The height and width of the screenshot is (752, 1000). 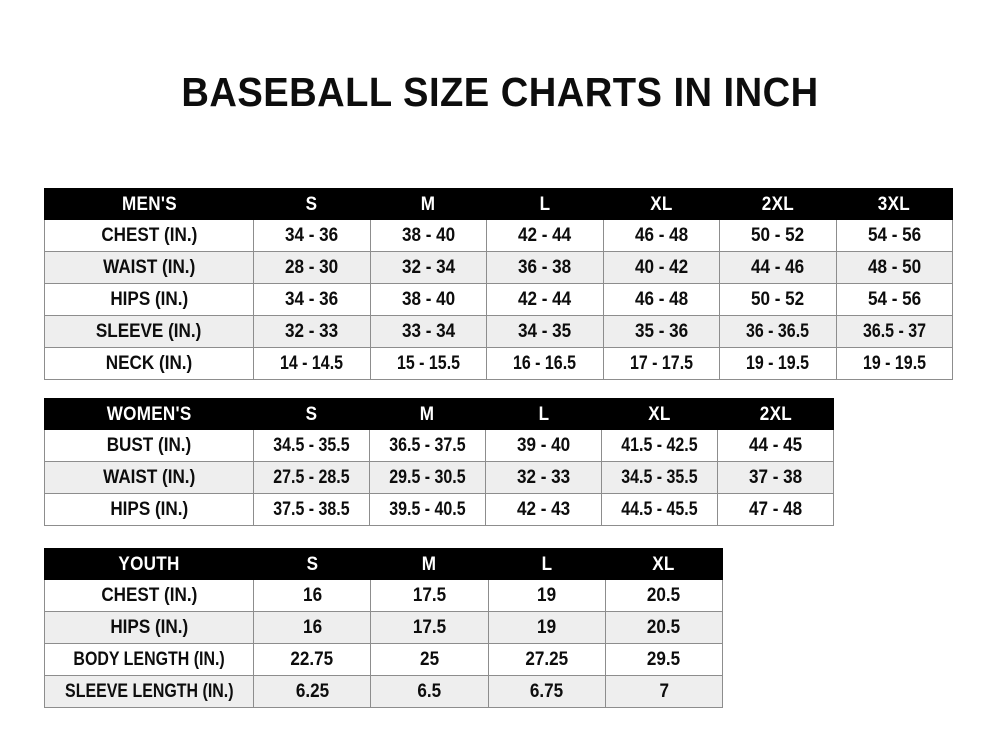 What do you see at coordinates (149, 267) in the screenshot?
I see `mens-row-label-waist: WAIST (IN.)` at bounding box center [149, 267].